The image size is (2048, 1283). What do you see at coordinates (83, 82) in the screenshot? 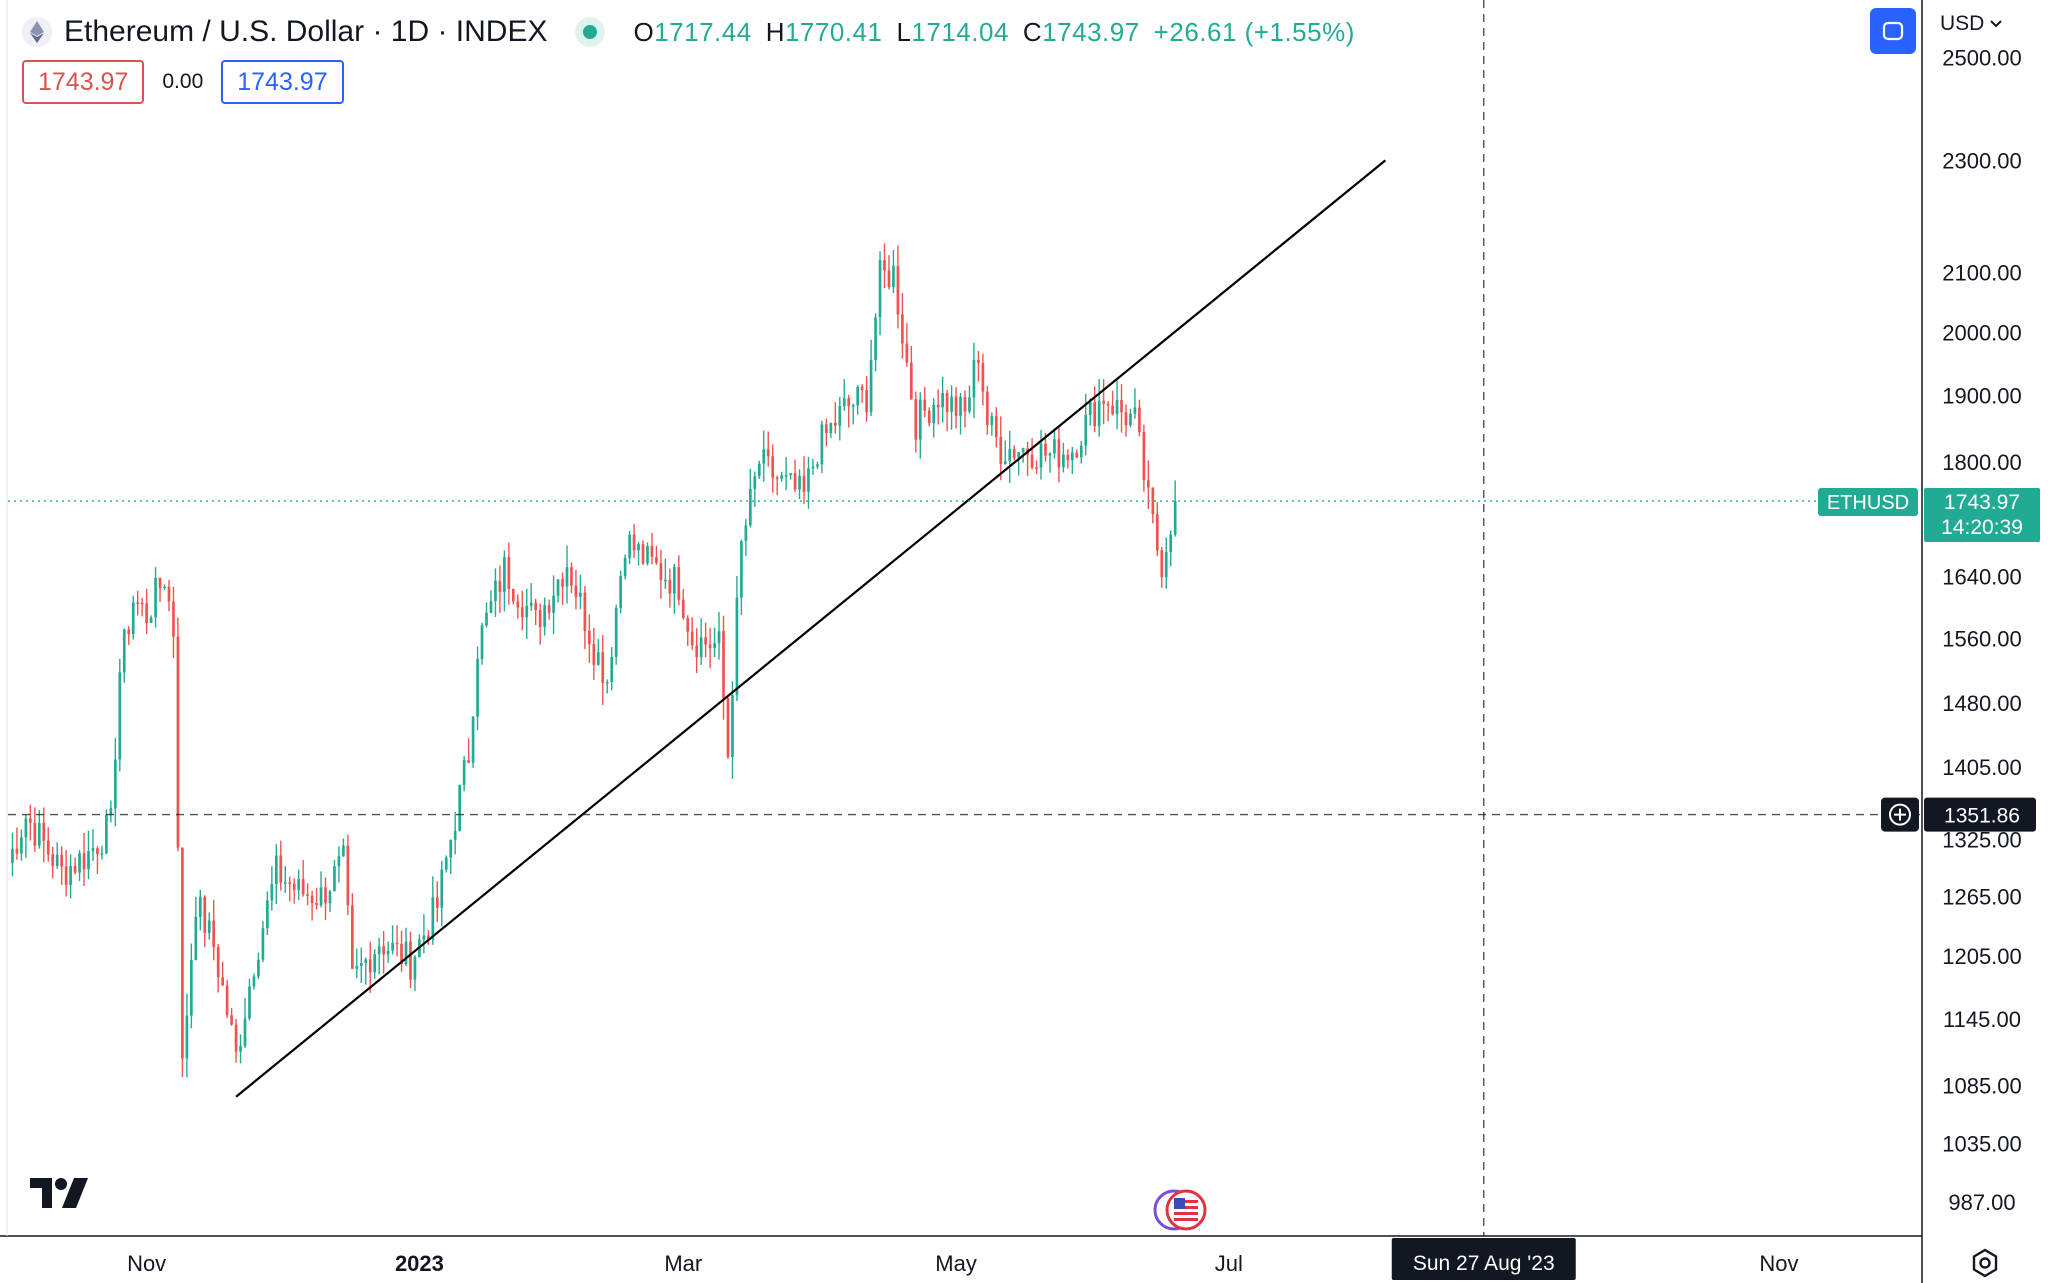
I see `sell-button: 1743.97` at bounding box center [83, 82].